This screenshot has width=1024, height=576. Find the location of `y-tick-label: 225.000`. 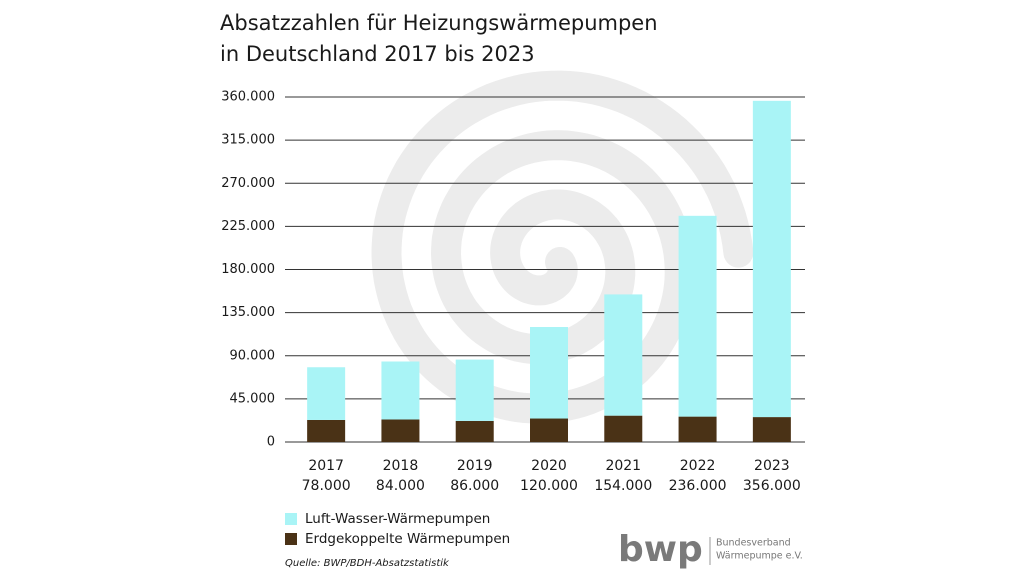

y-tick-label: 225.000 is located at coordinates (248, 226).